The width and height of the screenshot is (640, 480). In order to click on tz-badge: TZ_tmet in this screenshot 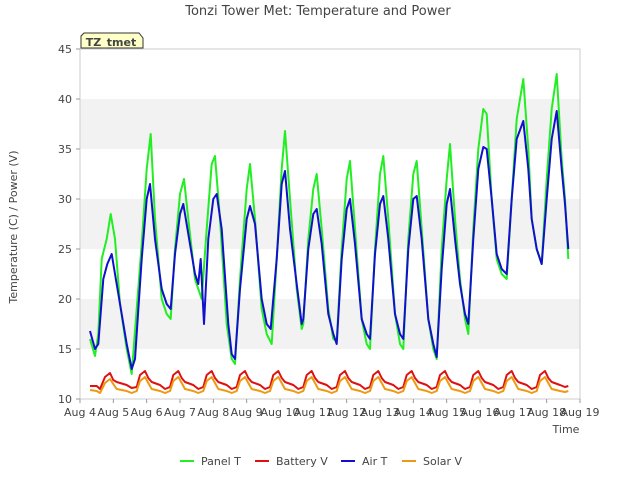, I will do `click(112, 40)`.